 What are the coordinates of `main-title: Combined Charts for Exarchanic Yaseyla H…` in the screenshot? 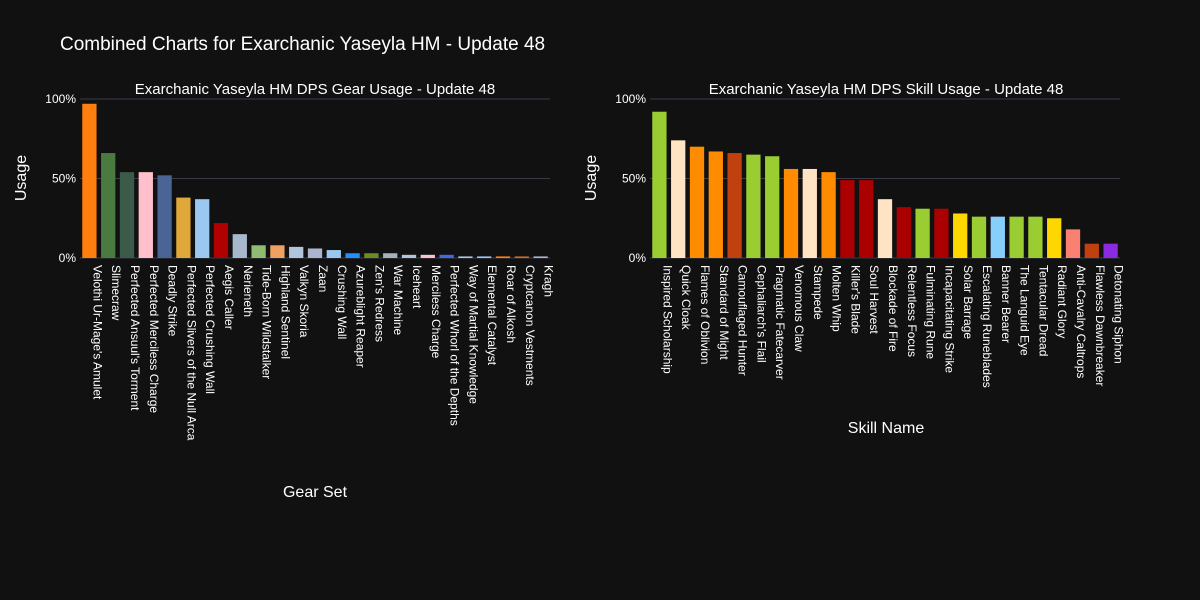 It's located at (302, 44).